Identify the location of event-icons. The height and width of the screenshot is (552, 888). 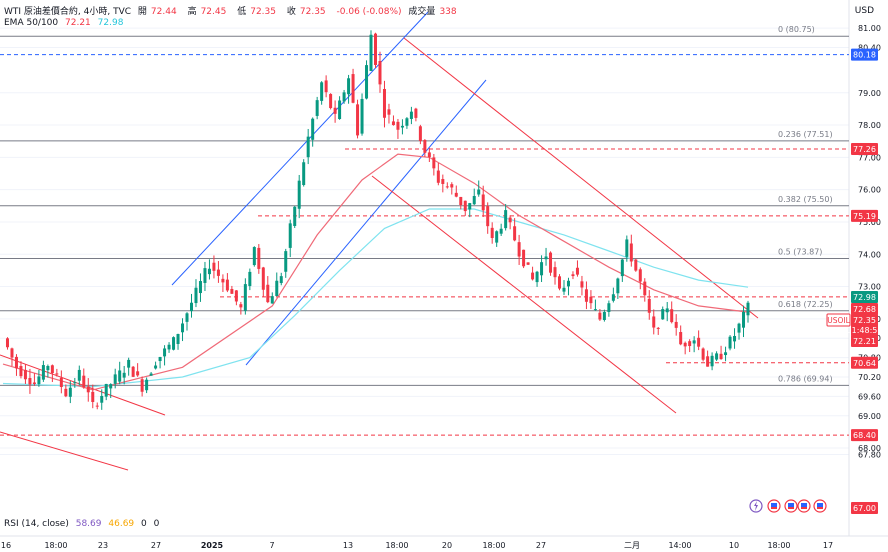
(788, 506).